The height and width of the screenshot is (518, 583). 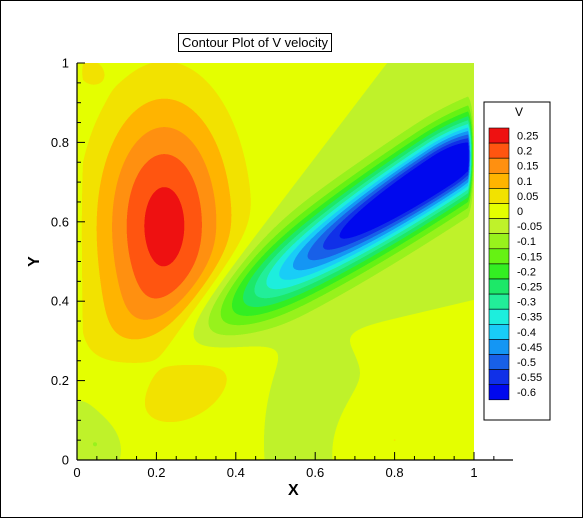 I want to click on y-tick-label: 0.2, so click(x=60, y=380).